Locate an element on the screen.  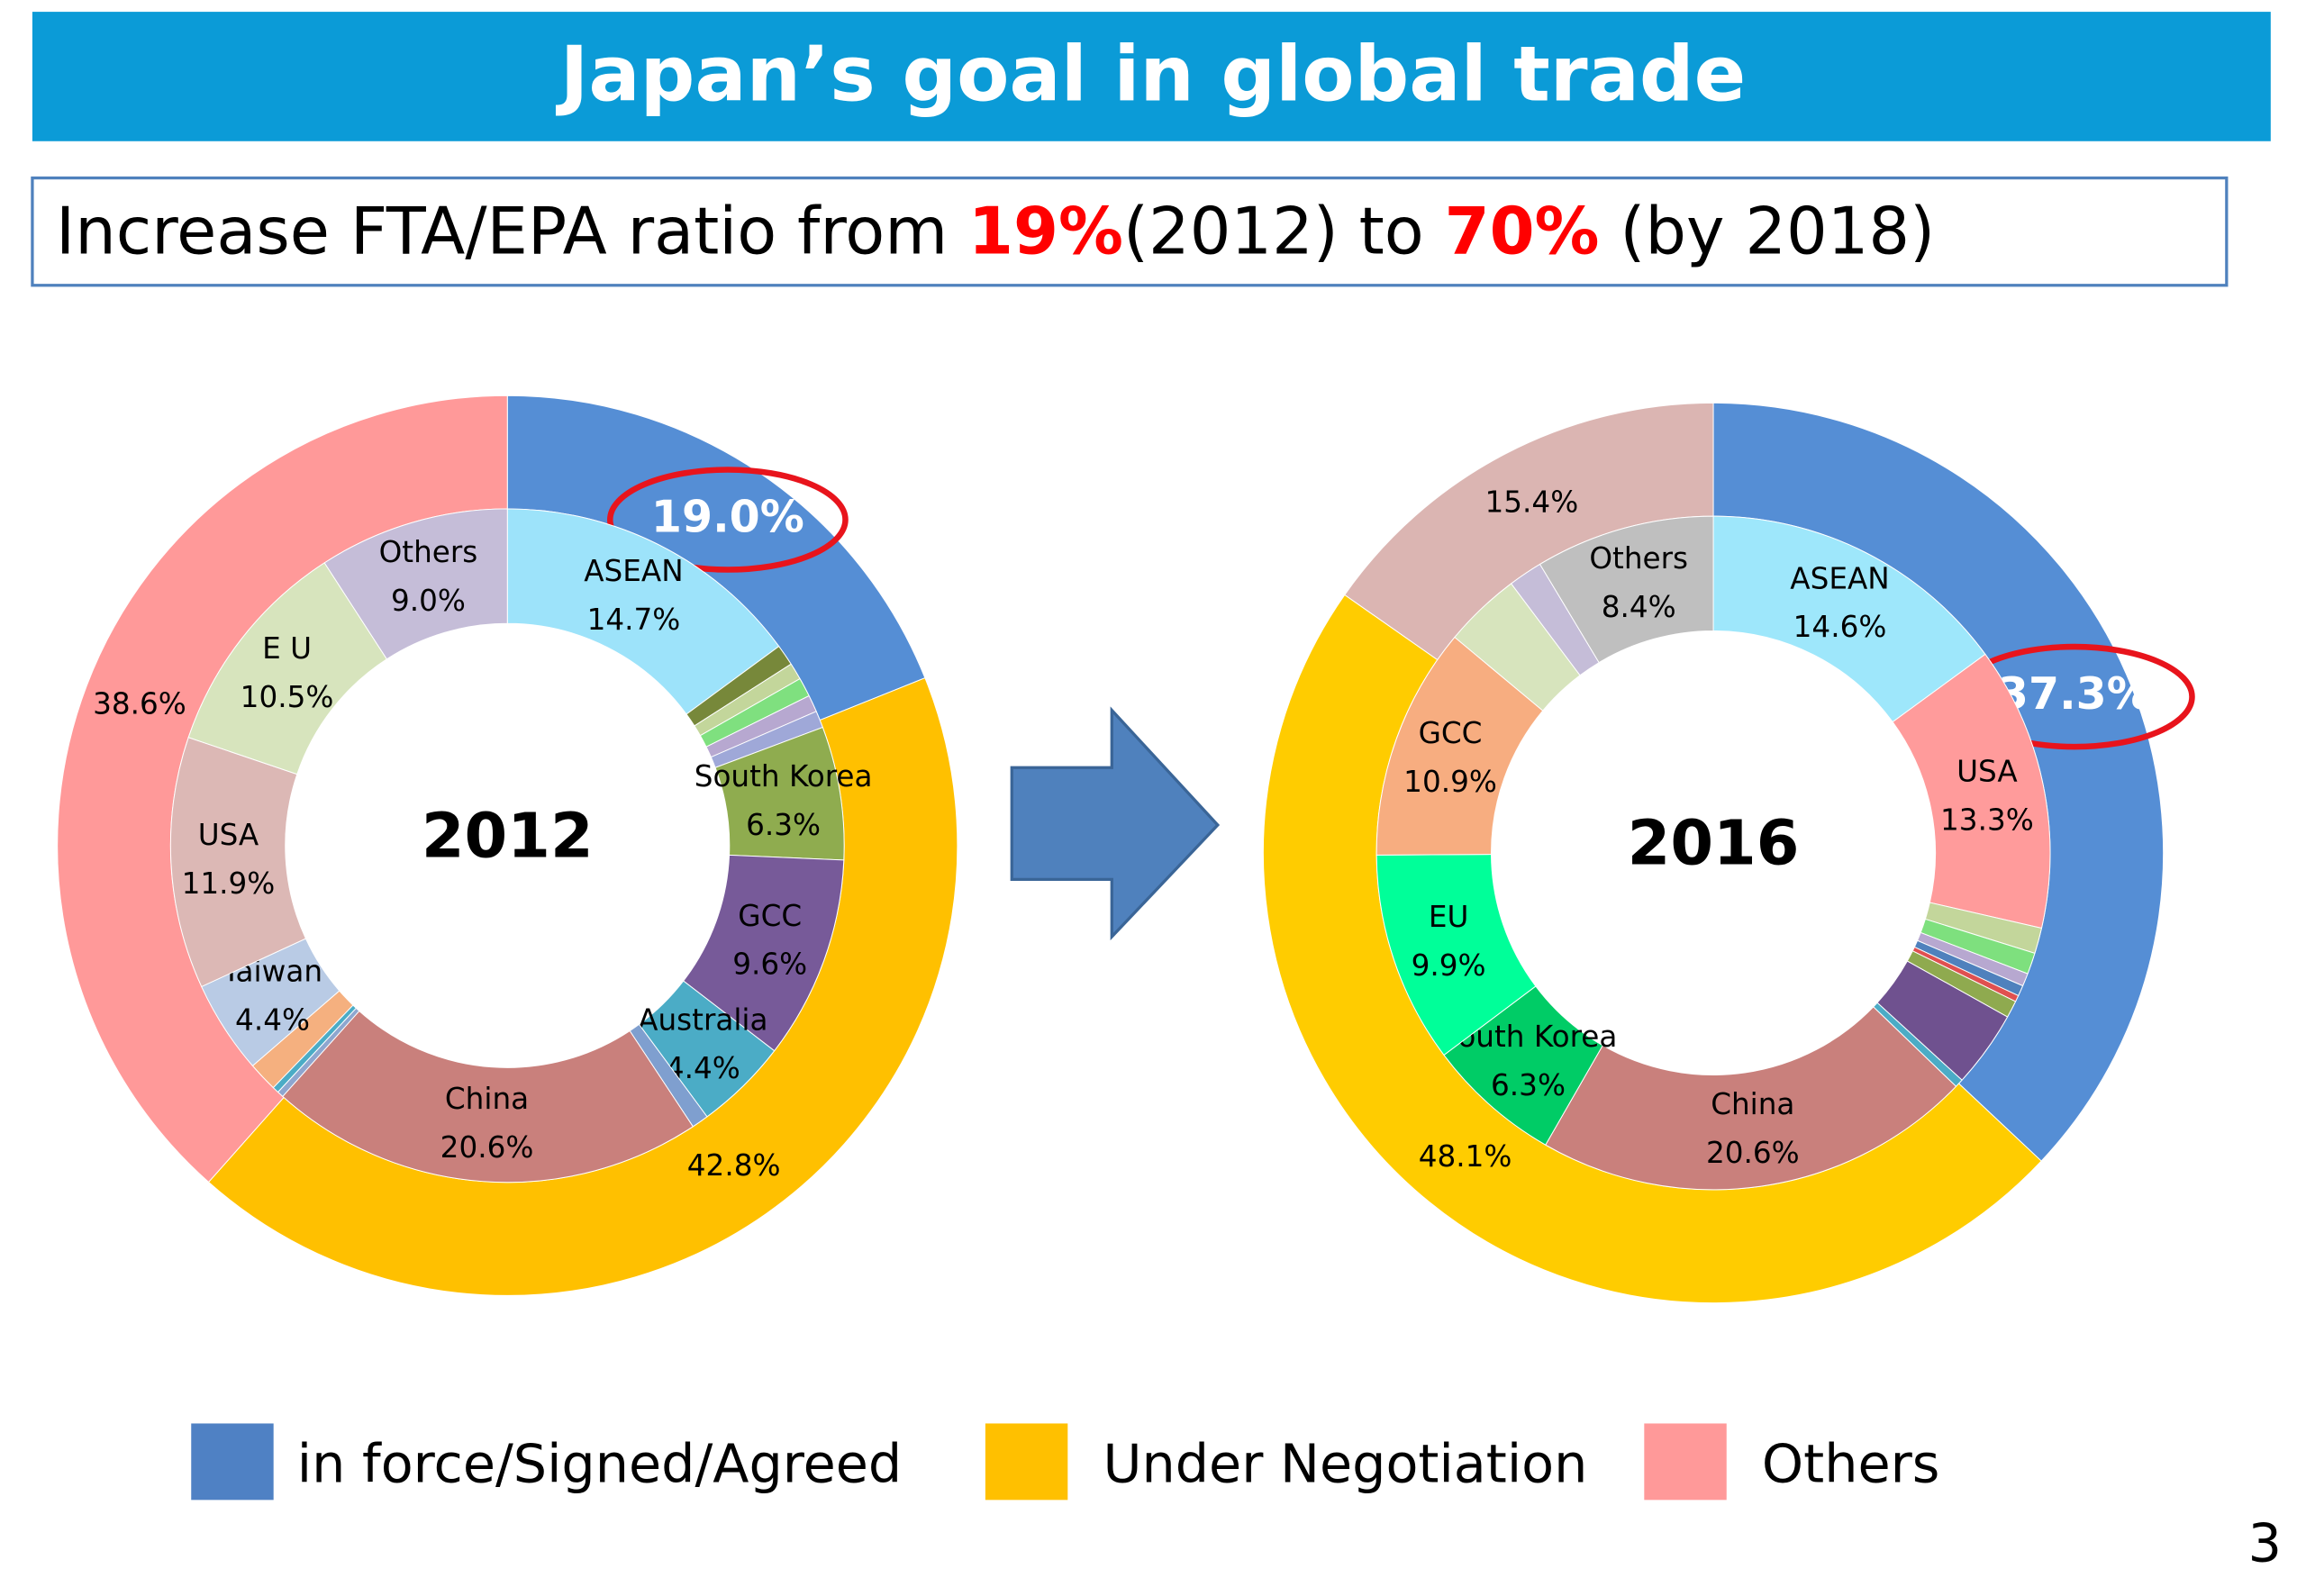
inner-value-label: 10.5% is located at coordinates (287, 697).